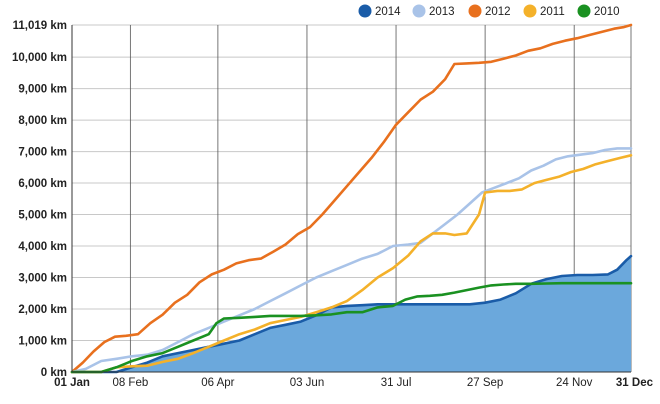 This screenshot has height=404, width=660. Describe the element at coordinates (419, 11) in the screenshot. I see `legend-swatch-2013` at that location.